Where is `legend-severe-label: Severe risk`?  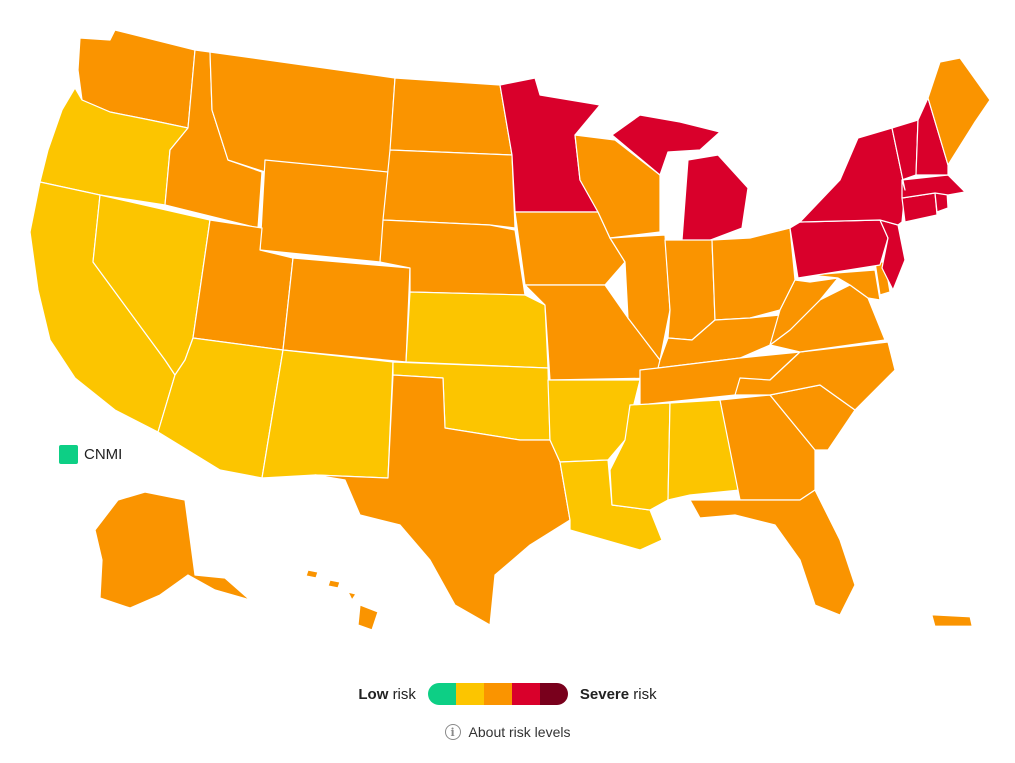 legend-severe-label: Severe risk is located at coordinates (618, 694).